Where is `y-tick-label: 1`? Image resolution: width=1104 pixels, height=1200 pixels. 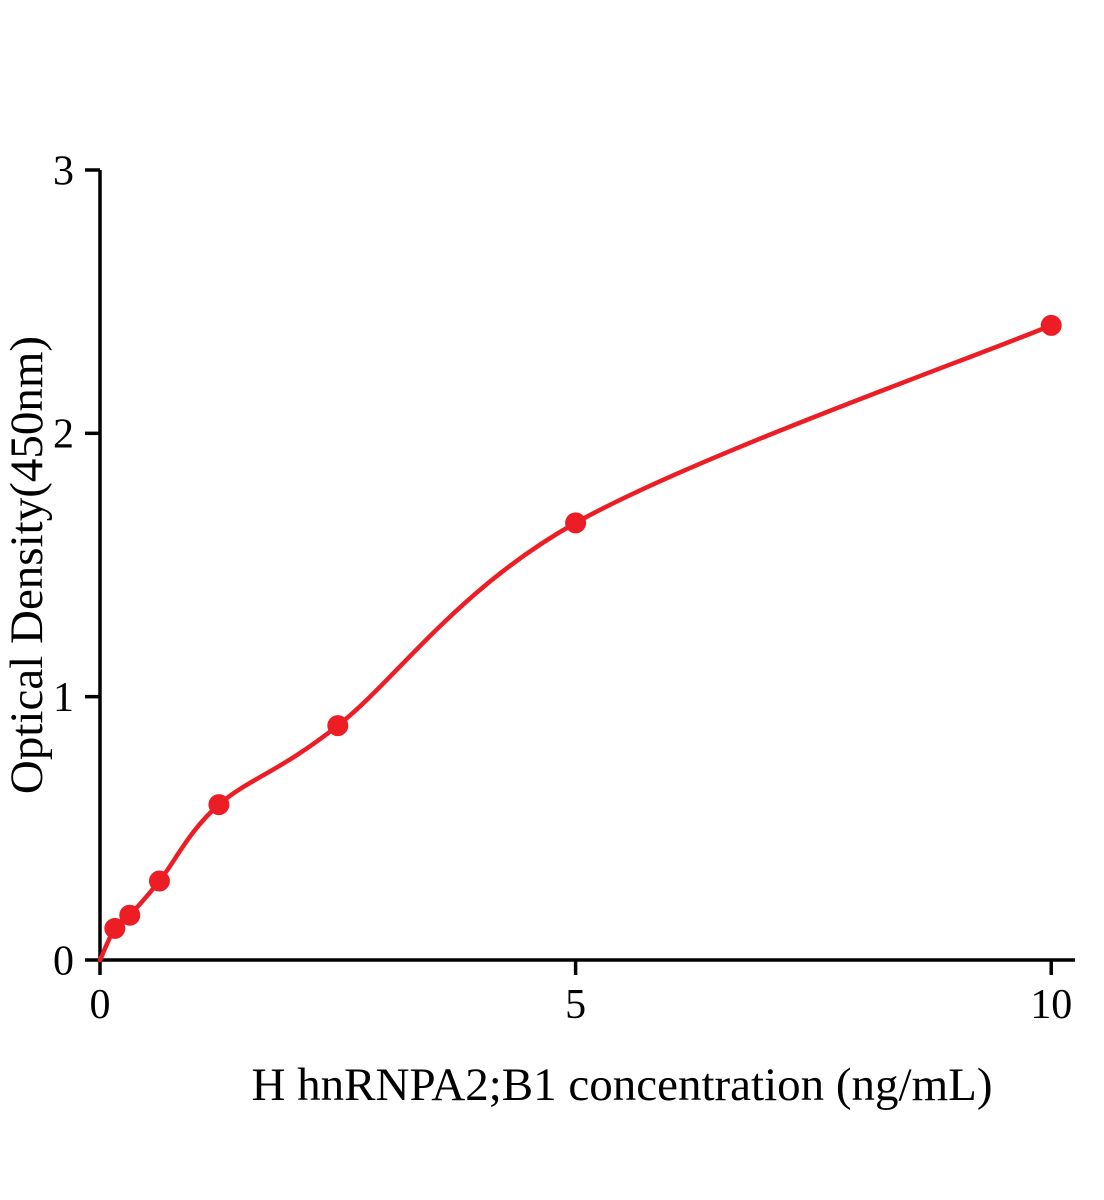
y-tick-label: 1 is located at coordinates (63, 698).